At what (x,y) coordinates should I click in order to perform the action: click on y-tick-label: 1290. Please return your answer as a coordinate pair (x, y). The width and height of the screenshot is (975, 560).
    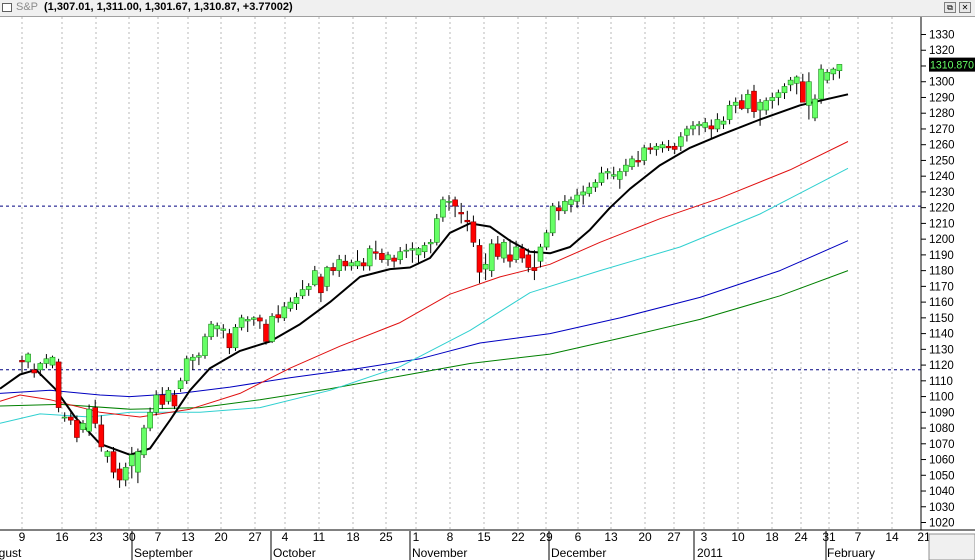
    Looking at the image, I should click on (942, 98).